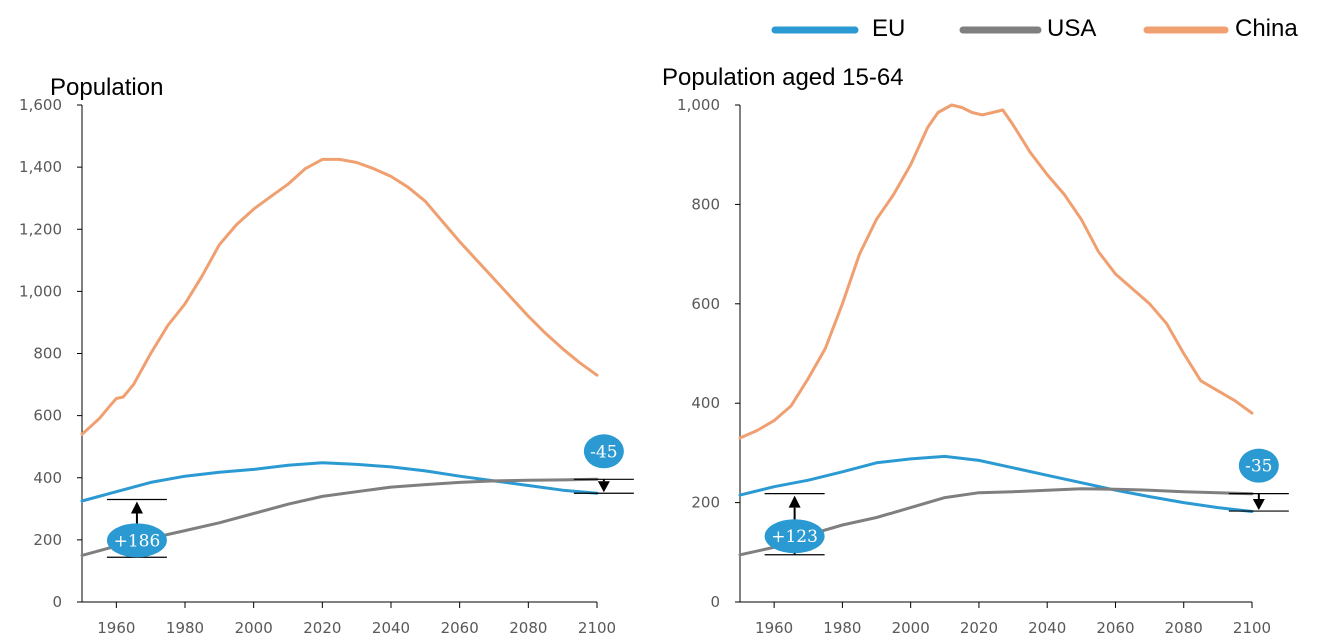 The image size is (1327, 642). I want to click on y-tick-label: 1,600, so click(40, 105).